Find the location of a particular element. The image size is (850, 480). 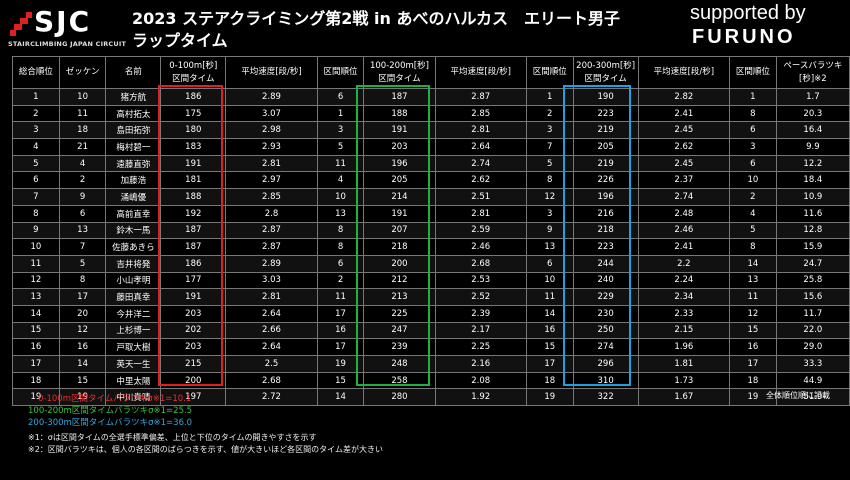

table-cell: 18 is located at coordinates (36, 380).